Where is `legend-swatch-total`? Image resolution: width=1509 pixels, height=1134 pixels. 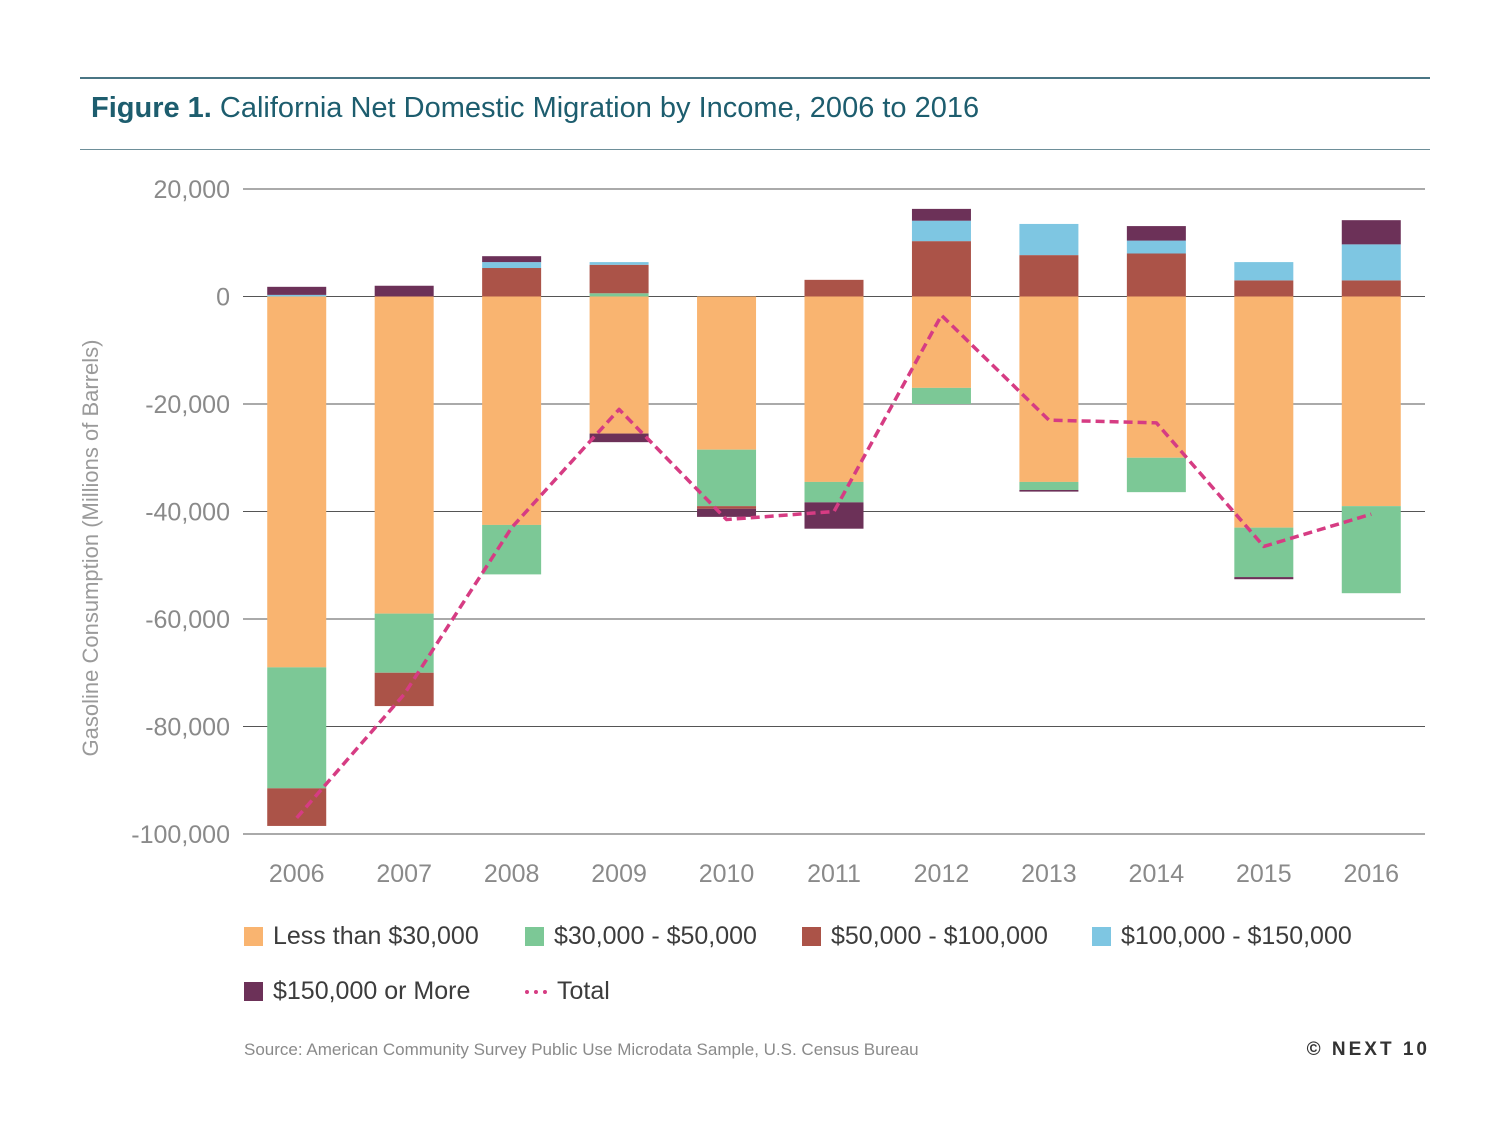 legend-swatch-total is located at coordinates (536, 991).